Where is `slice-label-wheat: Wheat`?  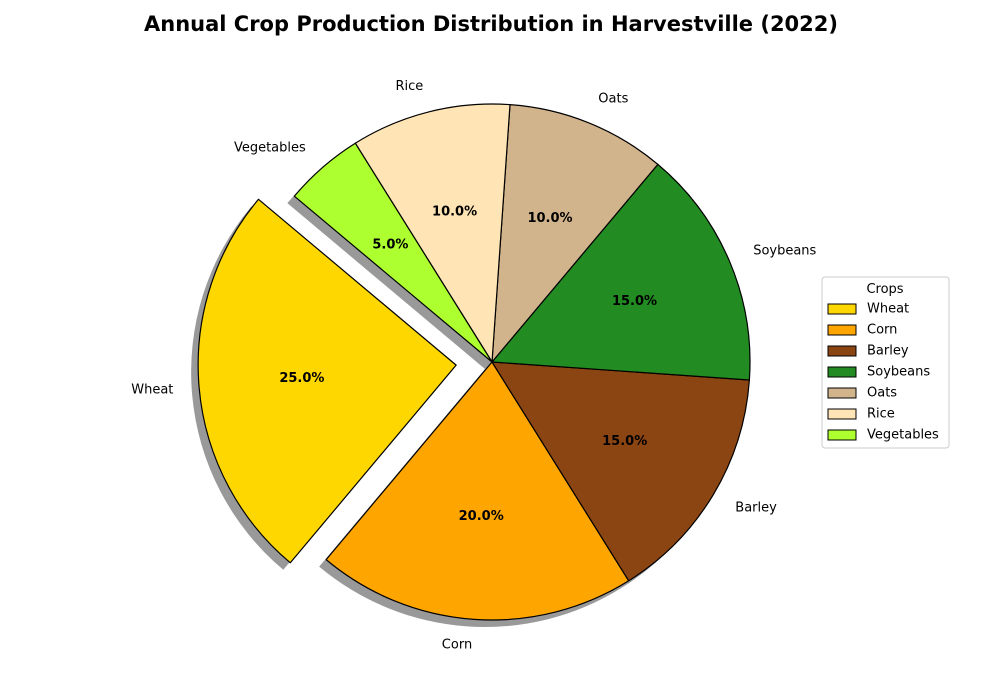 slice-label-wheat: Wheat is located at coordinates (152, 389).